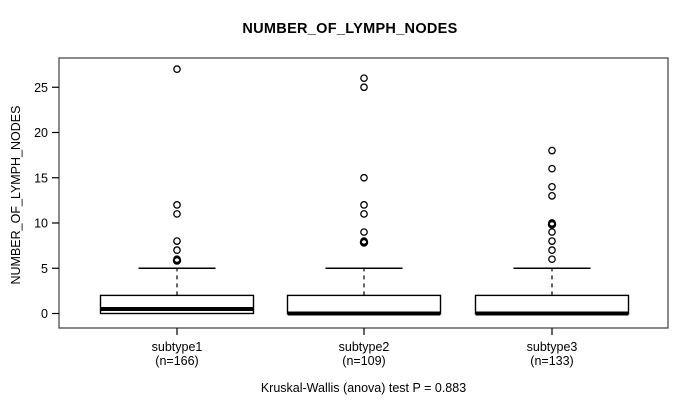 This screenshot has height=400, width=700. I want to click on y-tick-label: 25, so click(41, 88).